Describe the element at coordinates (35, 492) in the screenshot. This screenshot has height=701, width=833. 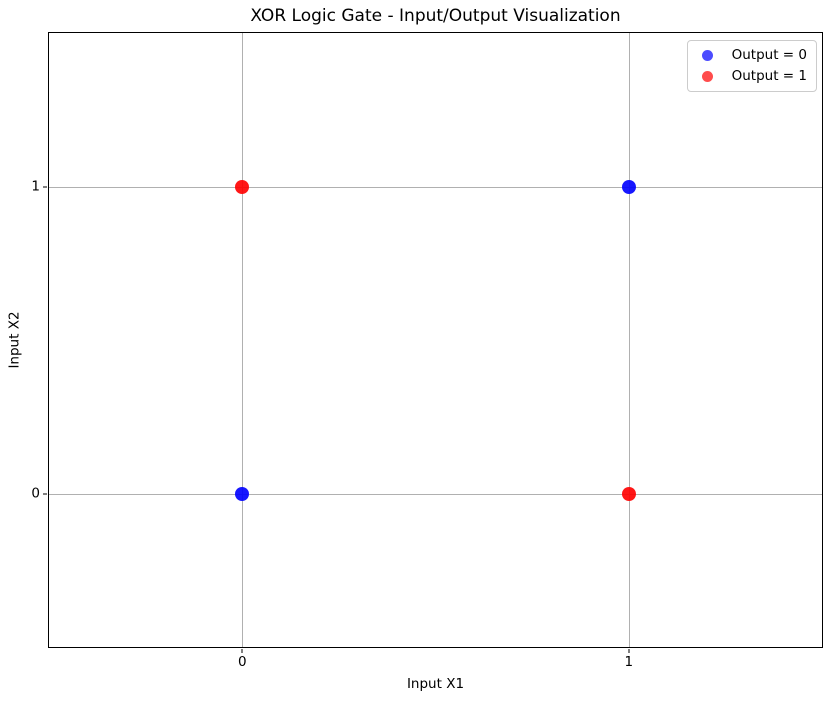
I see `y-tick-label: 0` at that location.